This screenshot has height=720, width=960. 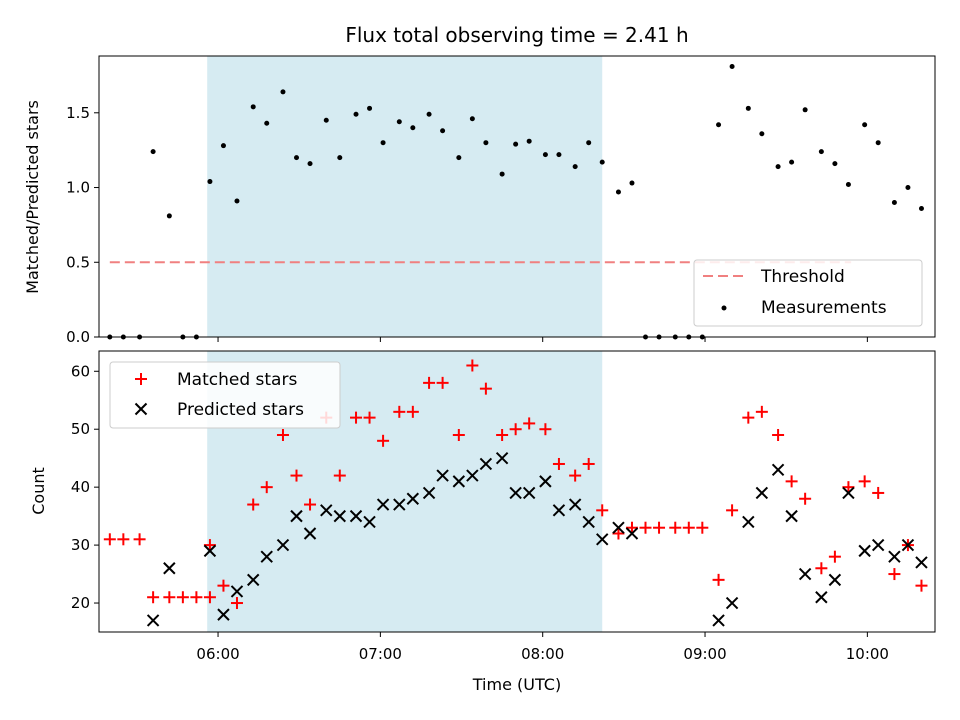 What do you see at coordinates (141, 409) in the screenshot?
I see `predicted-legend-swatch` at bounding box center [141, 409].